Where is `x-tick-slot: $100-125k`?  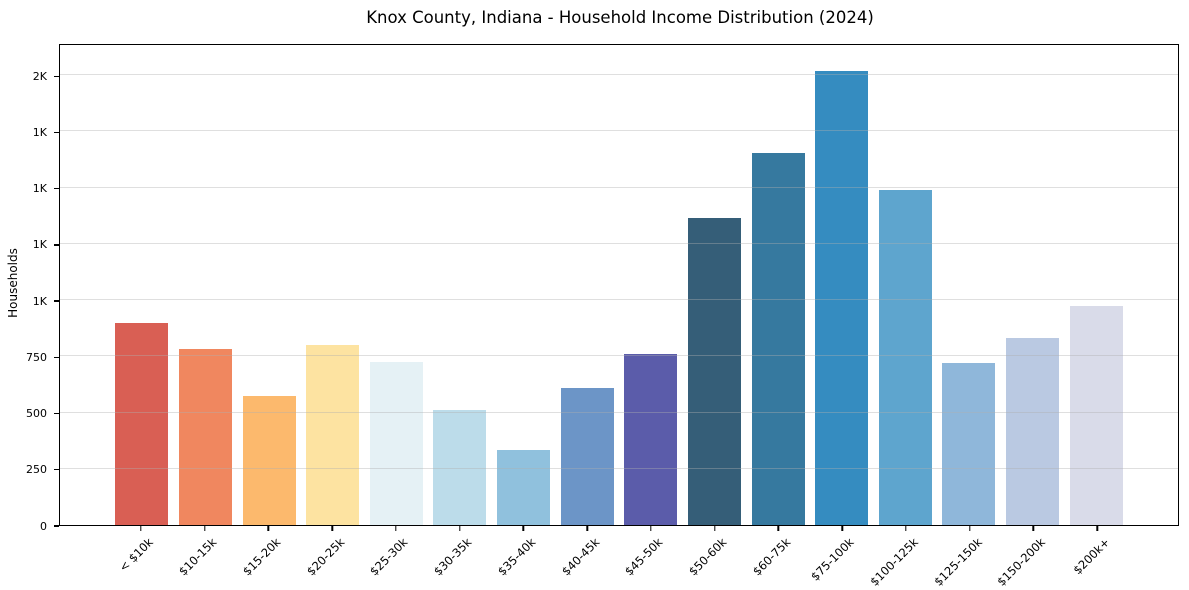
x-tick-slot: $100-125k is located at coordinates (902, 557).